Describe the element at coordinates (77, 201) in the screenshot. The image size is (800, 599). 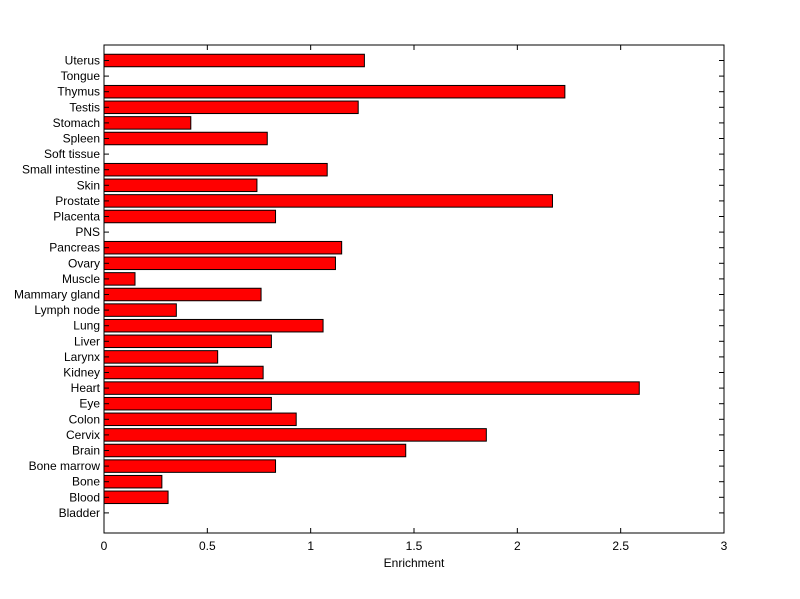
I see `y-tick-label: Prostate` at that location.